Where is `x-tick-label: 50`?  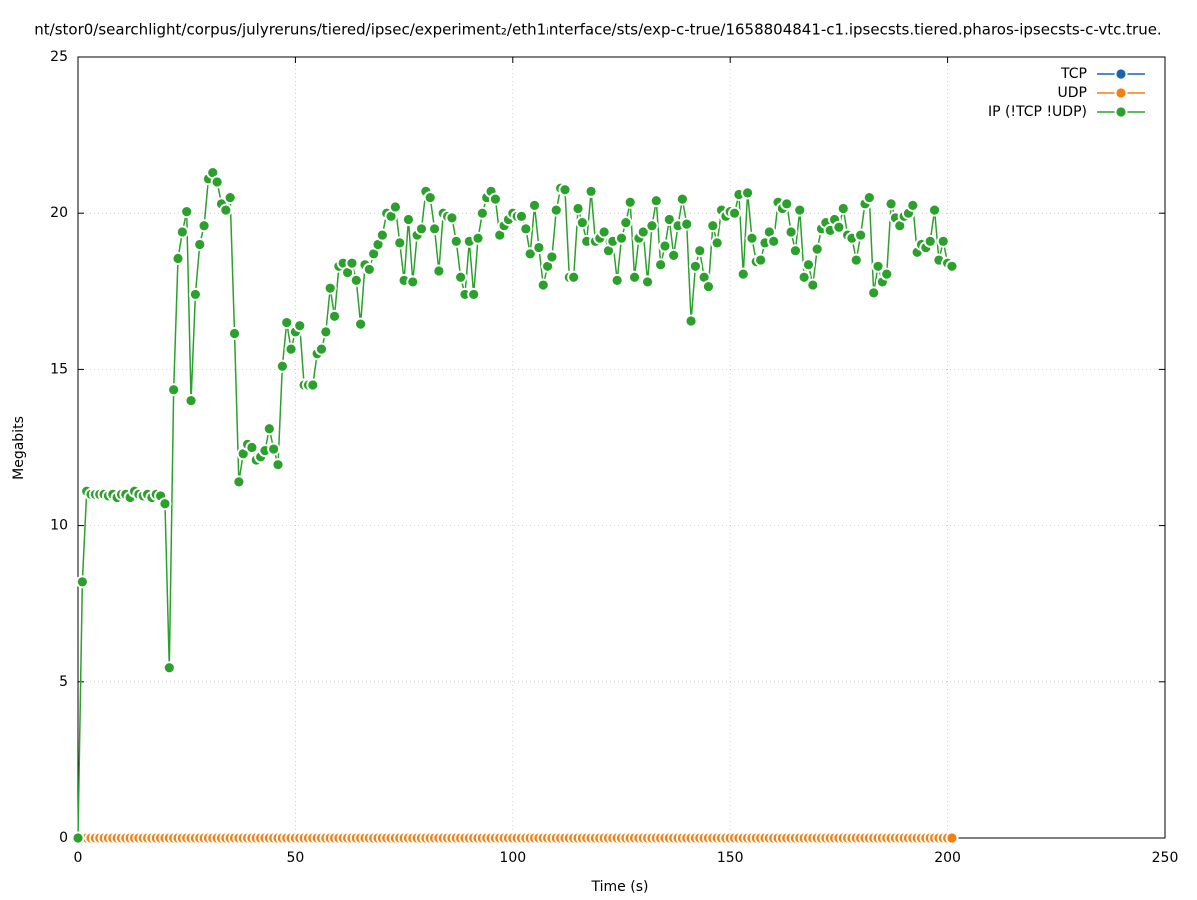 x-tick-label: 50 is located at coordinates (295, 858).